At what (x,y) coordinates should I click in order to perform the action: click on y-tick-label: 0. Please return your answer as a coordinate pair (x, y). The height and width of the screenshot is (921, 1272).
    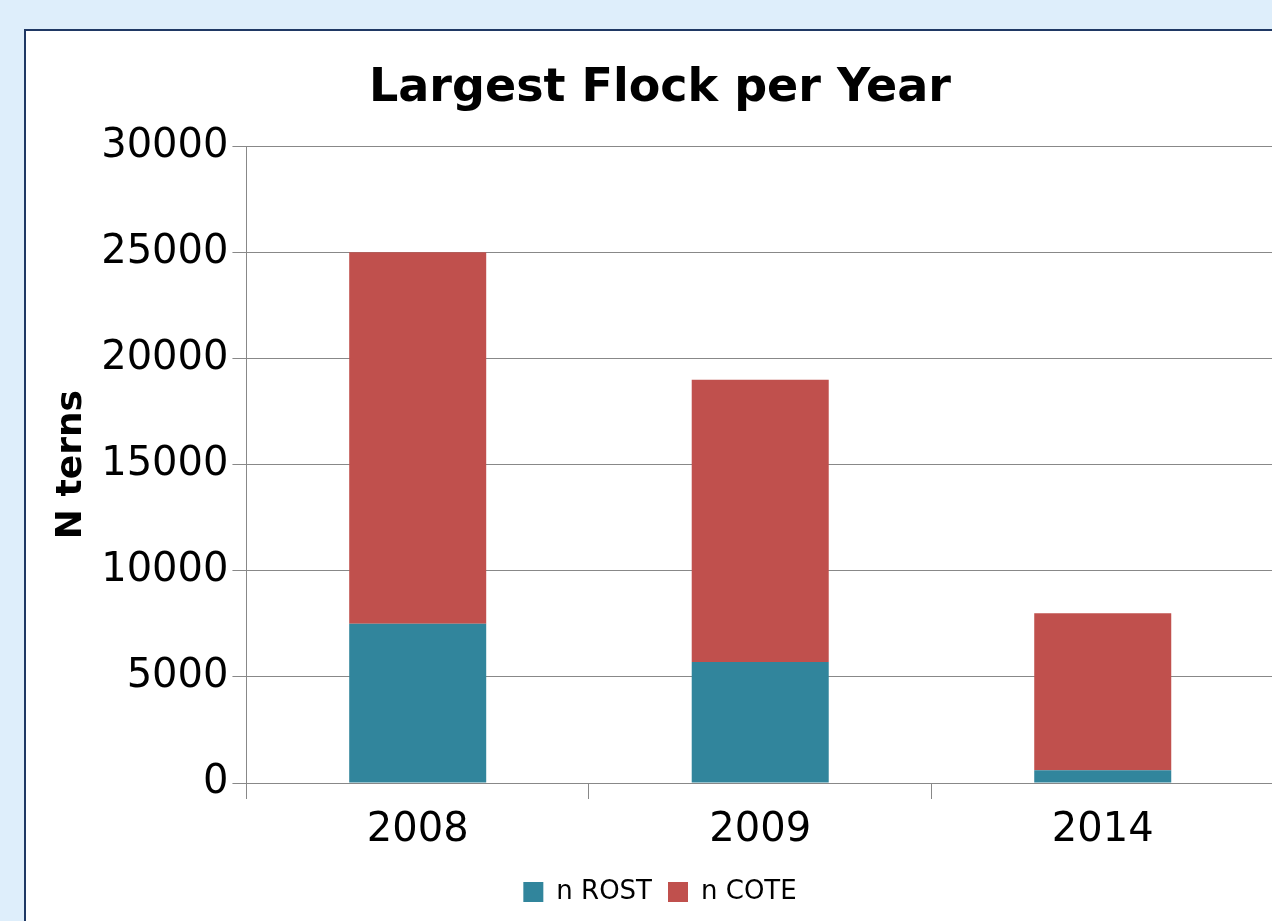
    Looking at the image, I should click on (215, 779).